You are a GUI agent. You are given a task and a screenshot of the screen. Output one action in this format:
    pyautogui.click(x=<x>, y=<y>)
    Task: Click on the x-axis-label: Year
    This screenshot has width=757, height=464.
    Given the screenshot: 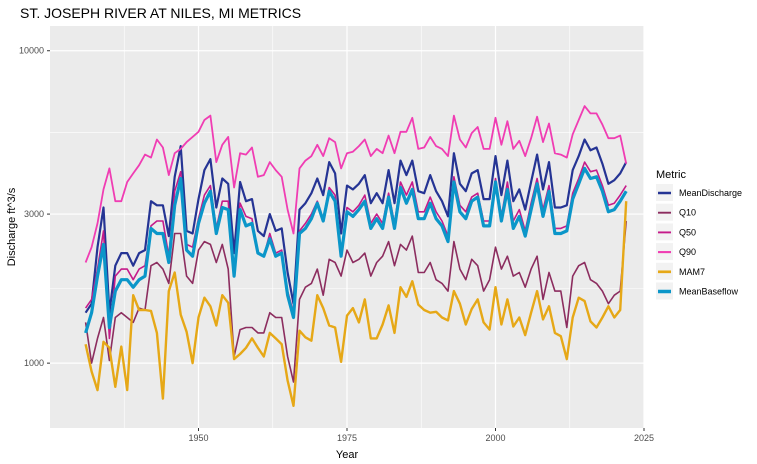 What is the action you would take?
    pyautogui.click(x=347, y=455)
    